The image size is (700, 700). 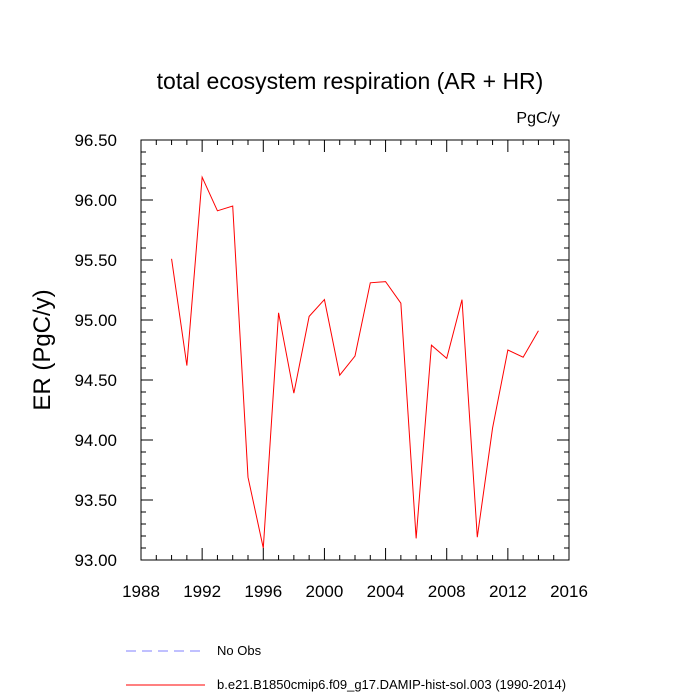 I want to click on x-tick-label: 2016, so click(x=569, y=591).